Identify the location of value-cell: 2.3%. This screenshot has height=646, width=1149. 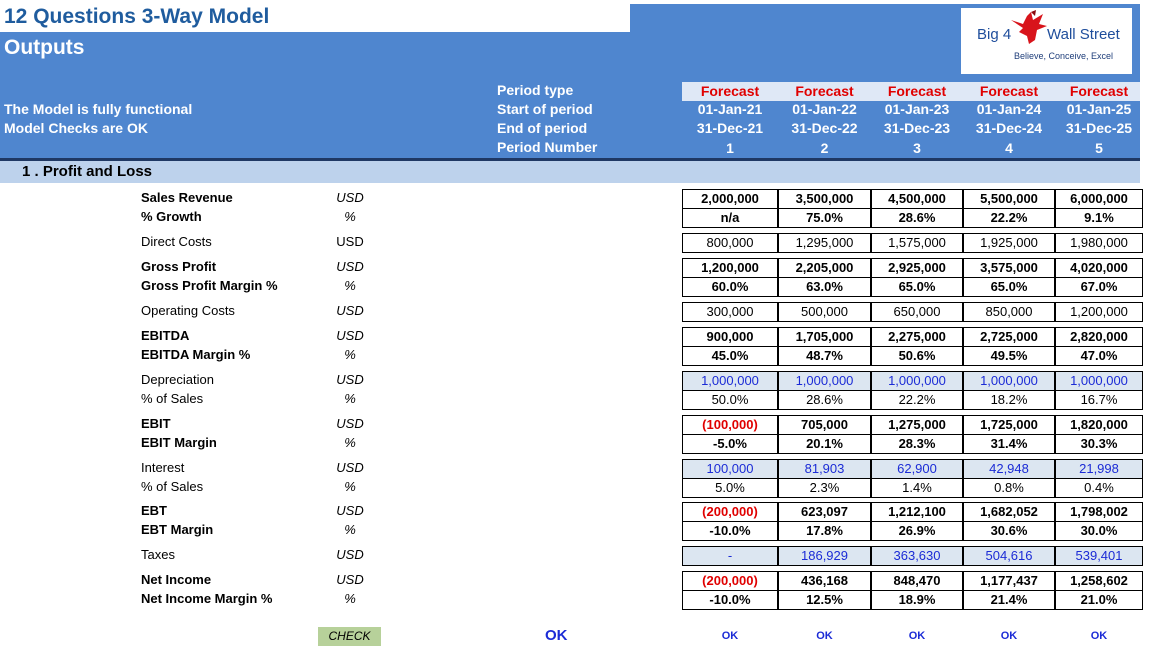
(824, 488).